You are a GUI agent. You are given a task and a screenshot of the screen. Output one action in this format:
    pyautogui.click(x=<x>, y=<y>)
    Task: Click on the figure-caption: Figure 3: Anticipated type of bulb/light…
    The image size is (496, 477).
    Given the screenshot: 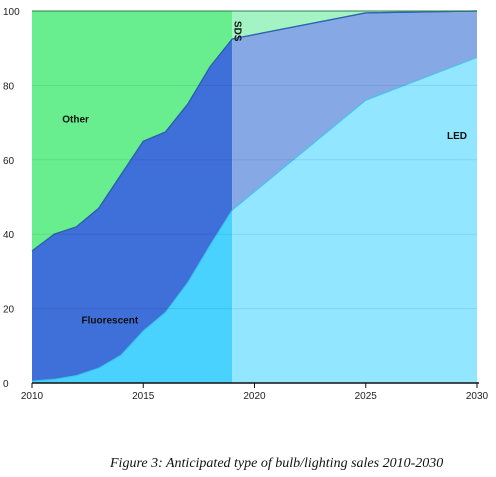 What is the action you would take?
    pyautogui.click(x=277, y=463)
    